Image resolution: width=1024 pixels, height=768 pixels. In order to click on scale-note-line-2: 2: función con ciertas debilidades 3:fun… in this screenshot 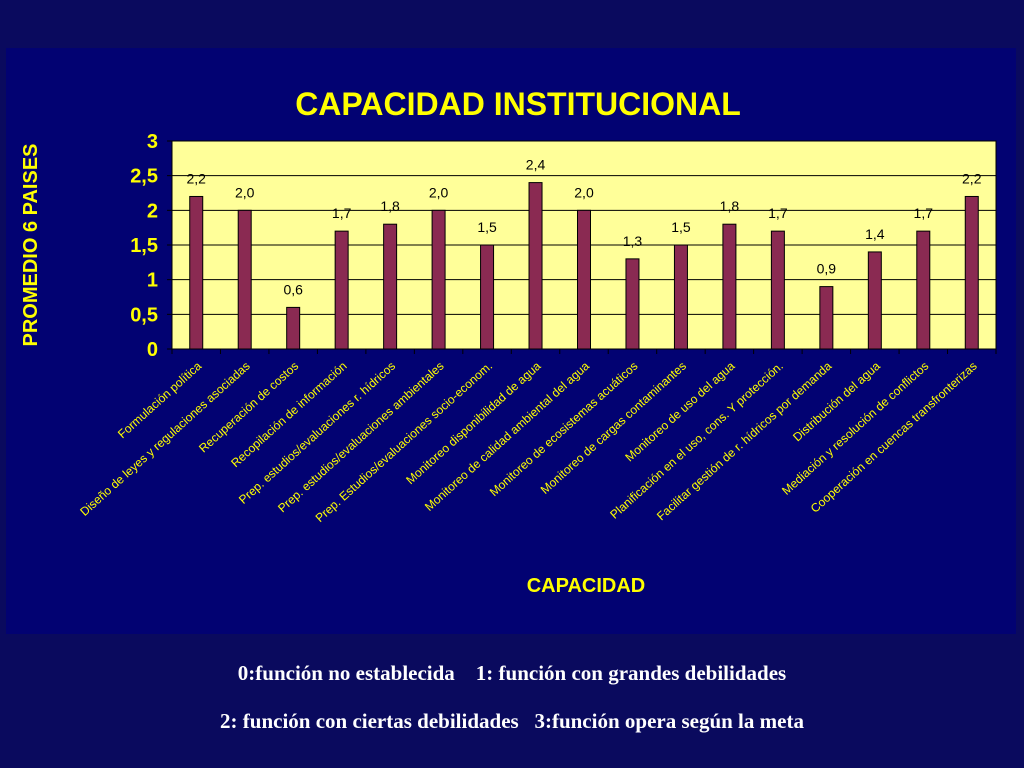, I will do `click(512, 721)`.